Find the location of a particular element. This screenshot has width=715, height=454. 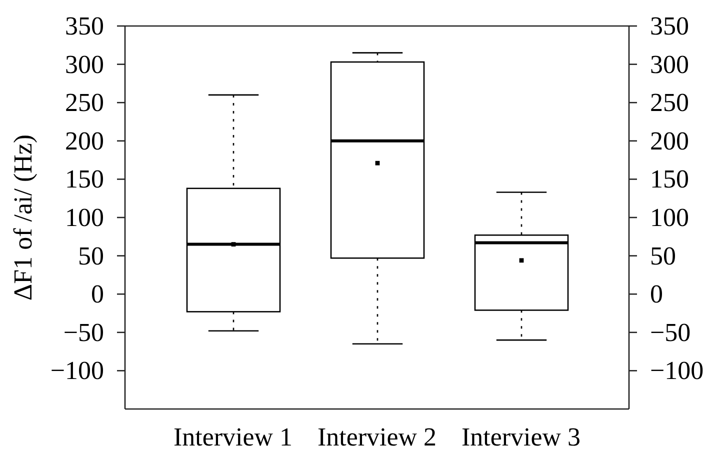

y2-tick-label: 150 is located at coordinates (669, 179).